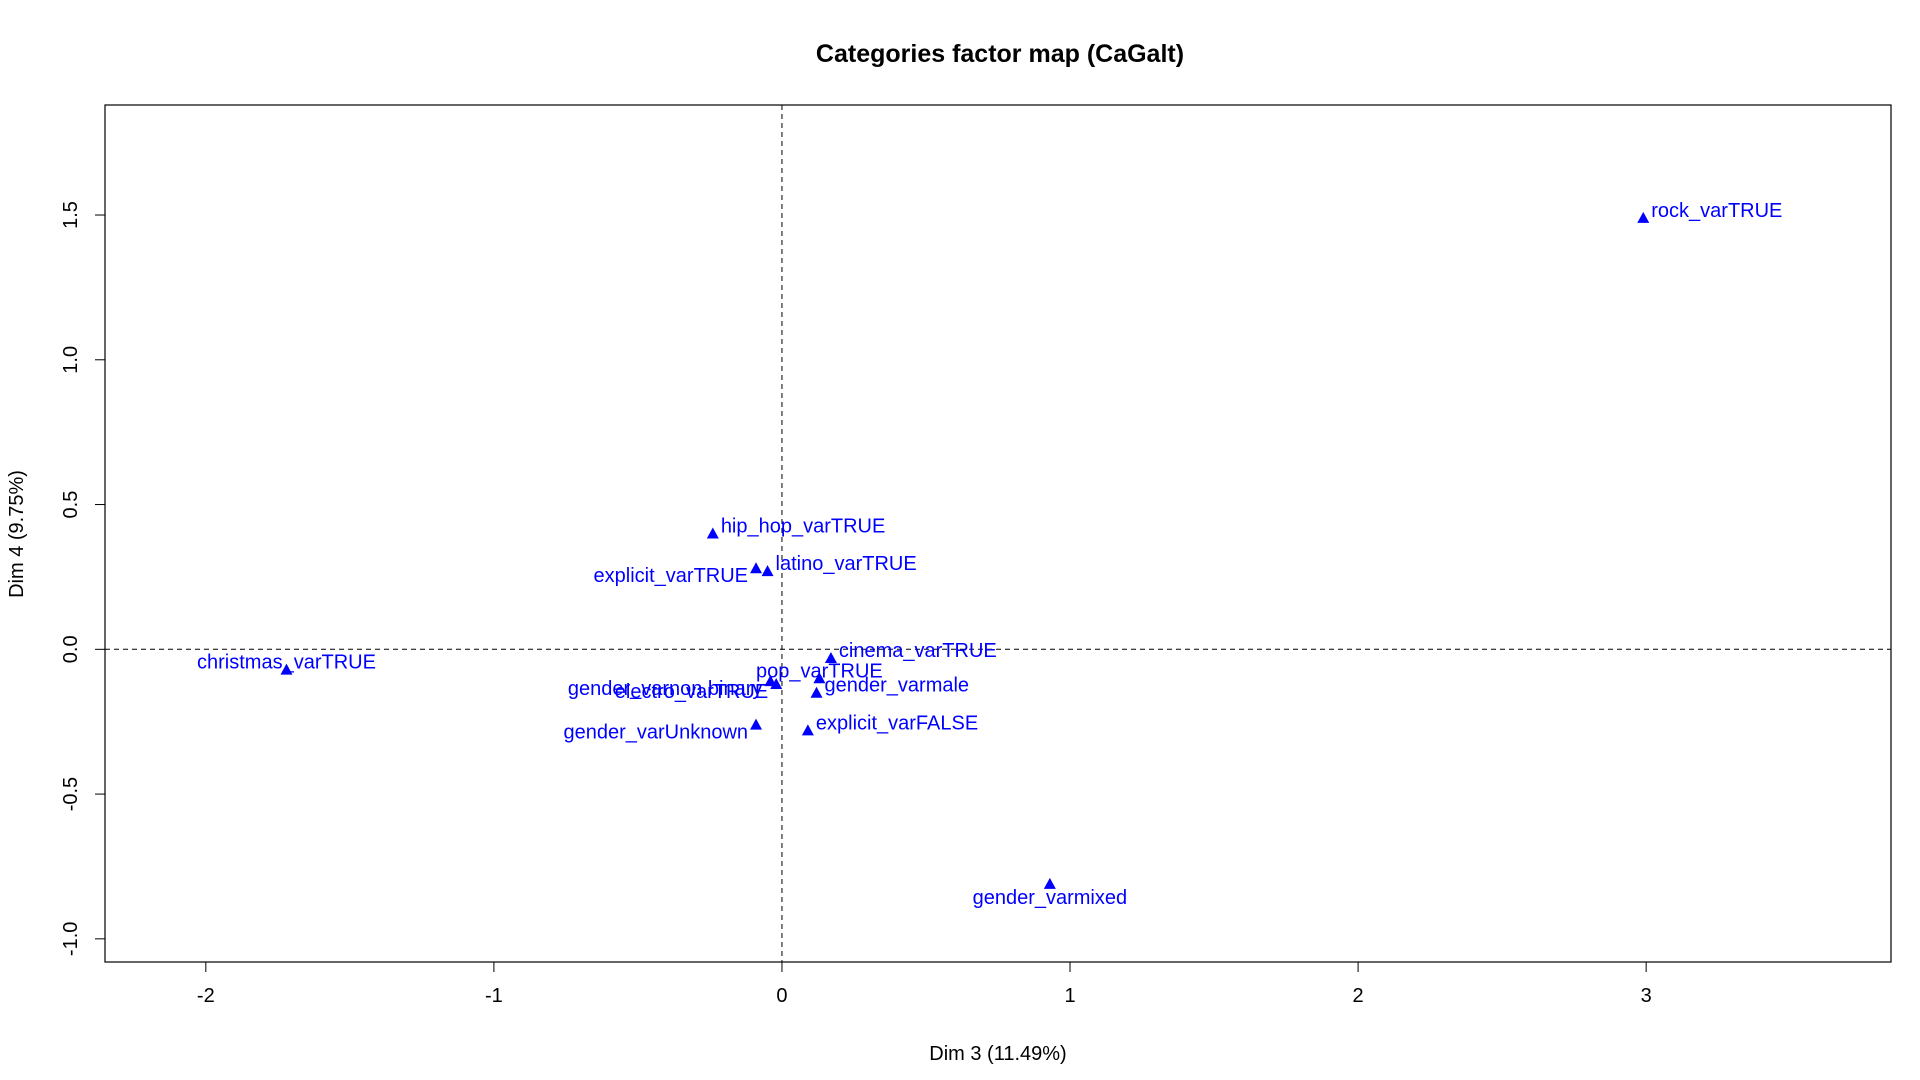  Describe the element at coordinates (1050, 898) in the screenshot. I see `point-label: gender_varmixed` at that location.